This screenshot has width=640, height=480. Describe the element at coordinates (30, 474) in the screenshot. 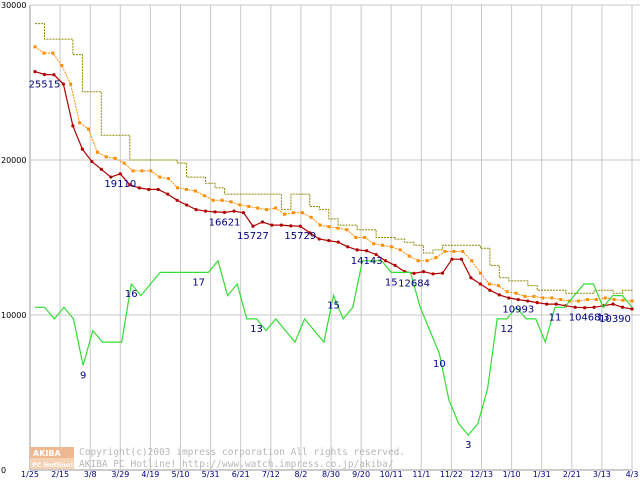

I see `x-tick-label: 1/25` at that location.